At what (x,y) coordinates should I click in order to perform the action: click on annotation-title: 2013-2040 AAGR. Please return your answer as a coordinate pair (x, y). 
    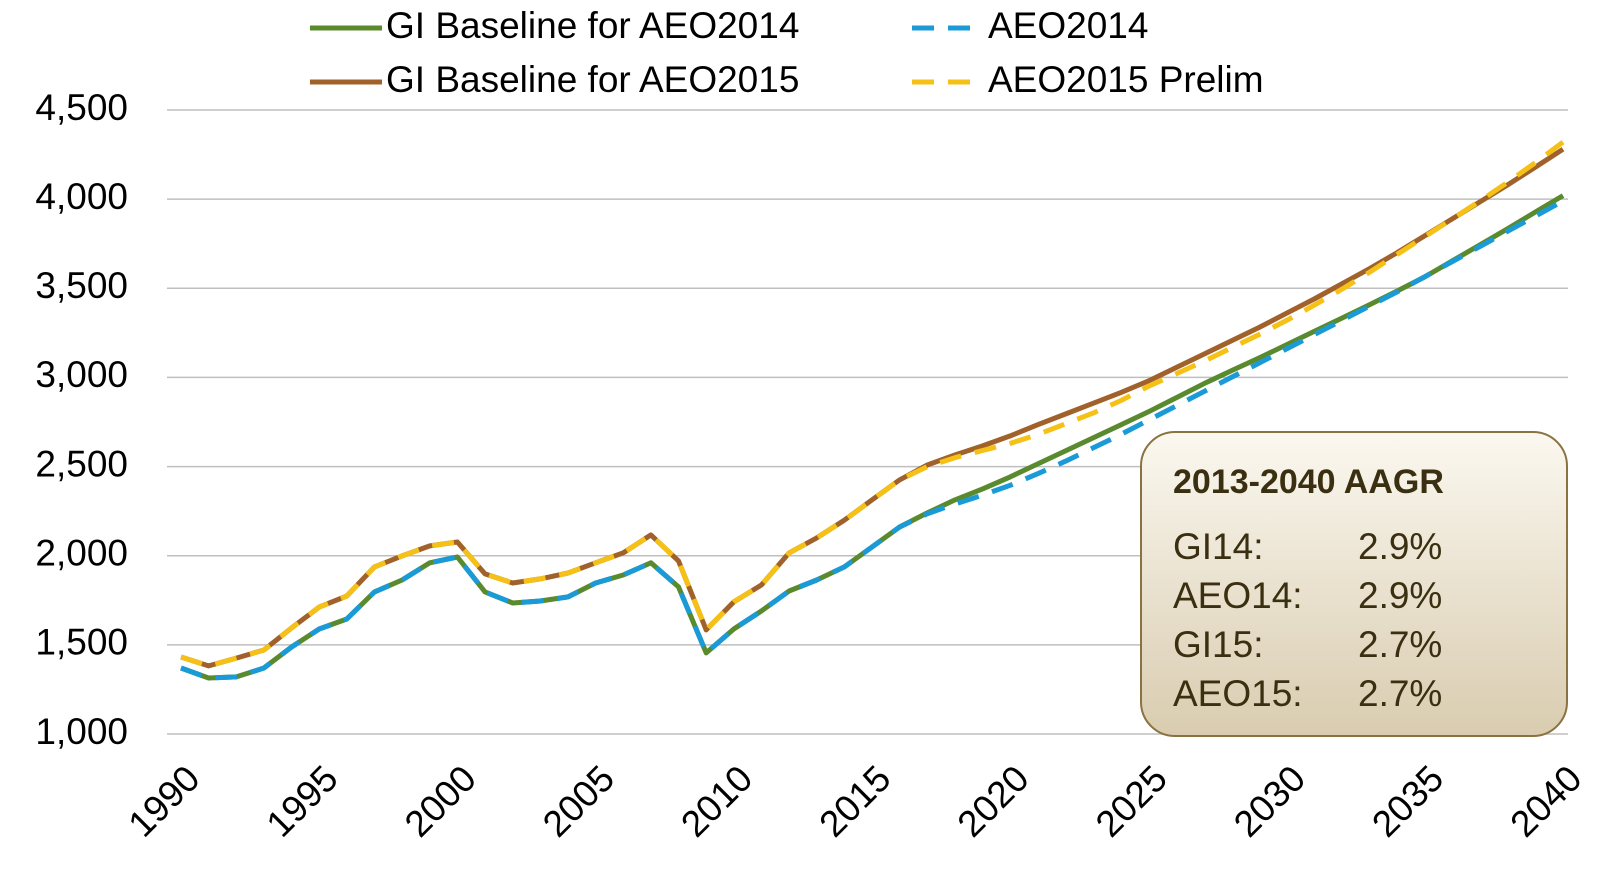
    Looking at the image, I should click on (1308, 482).